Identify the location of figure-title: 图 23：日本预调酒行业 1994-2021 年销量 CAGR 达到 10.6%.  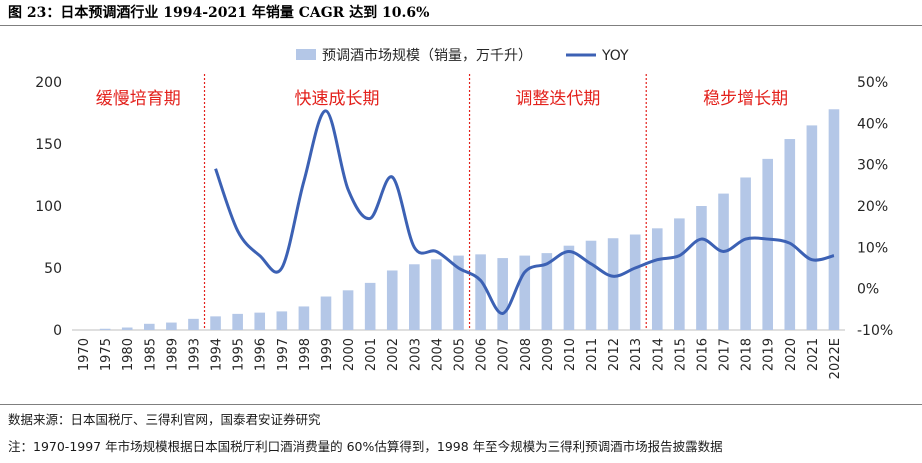
(219, 13).